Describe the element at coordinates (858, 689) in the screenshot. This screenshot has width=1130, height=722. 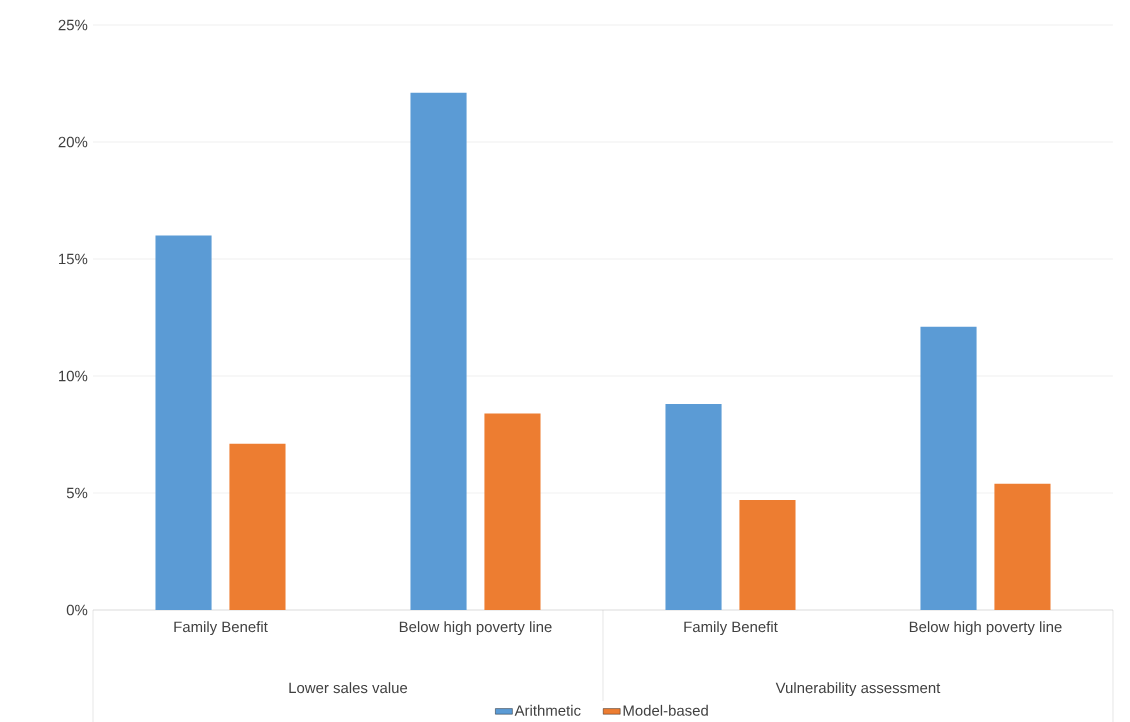
I see `text: Vulnerability assessment` at that location.